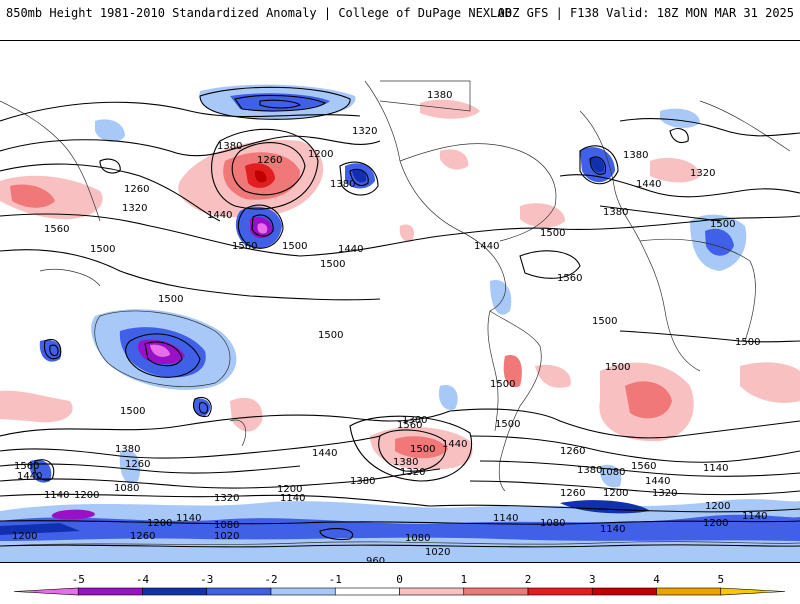 Image resolution: width=800 pixels, height=604 pixels. I want to click on anomaly-colorbar: -5 -4 -3 -2 -1 0 1 2 3 4 5, so click(400, 585).